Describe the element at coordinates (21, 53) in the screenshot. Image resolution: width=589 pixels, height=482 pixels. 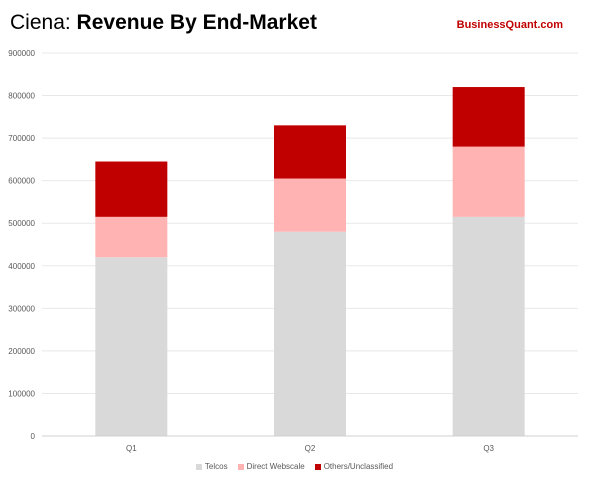
I see `y-tick-label: 900000` at that location.